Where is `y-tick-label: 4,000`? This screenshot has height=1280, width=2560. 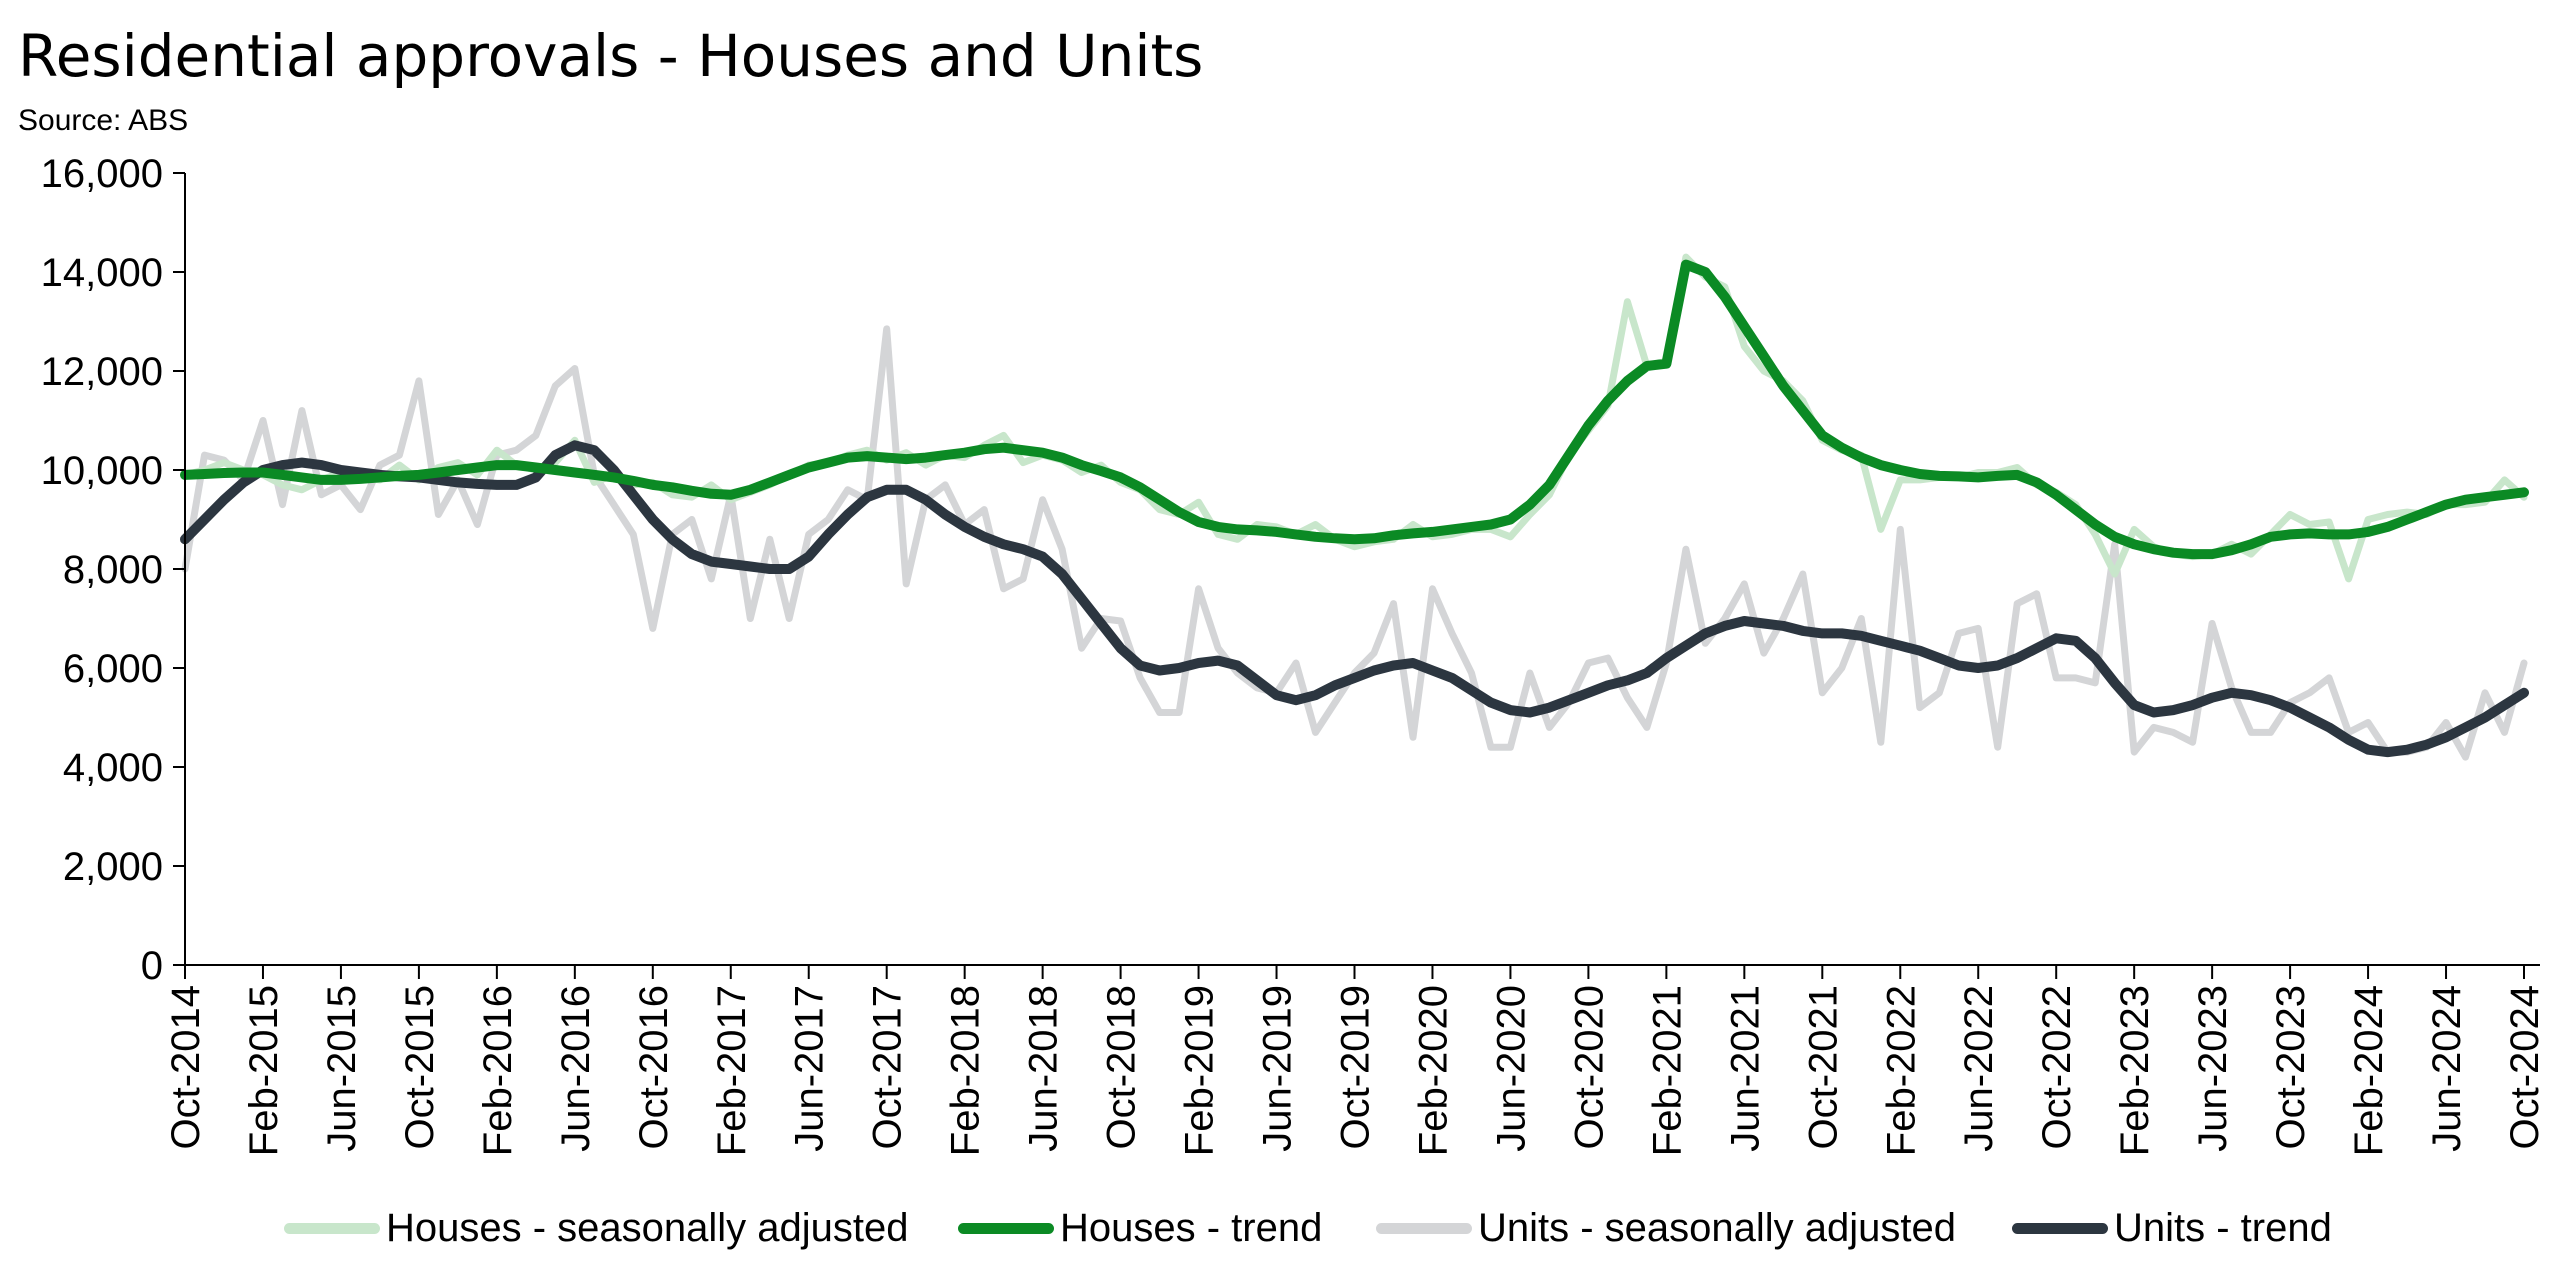
y-tick-label: 4,000 is located at coordinates (113, 768).